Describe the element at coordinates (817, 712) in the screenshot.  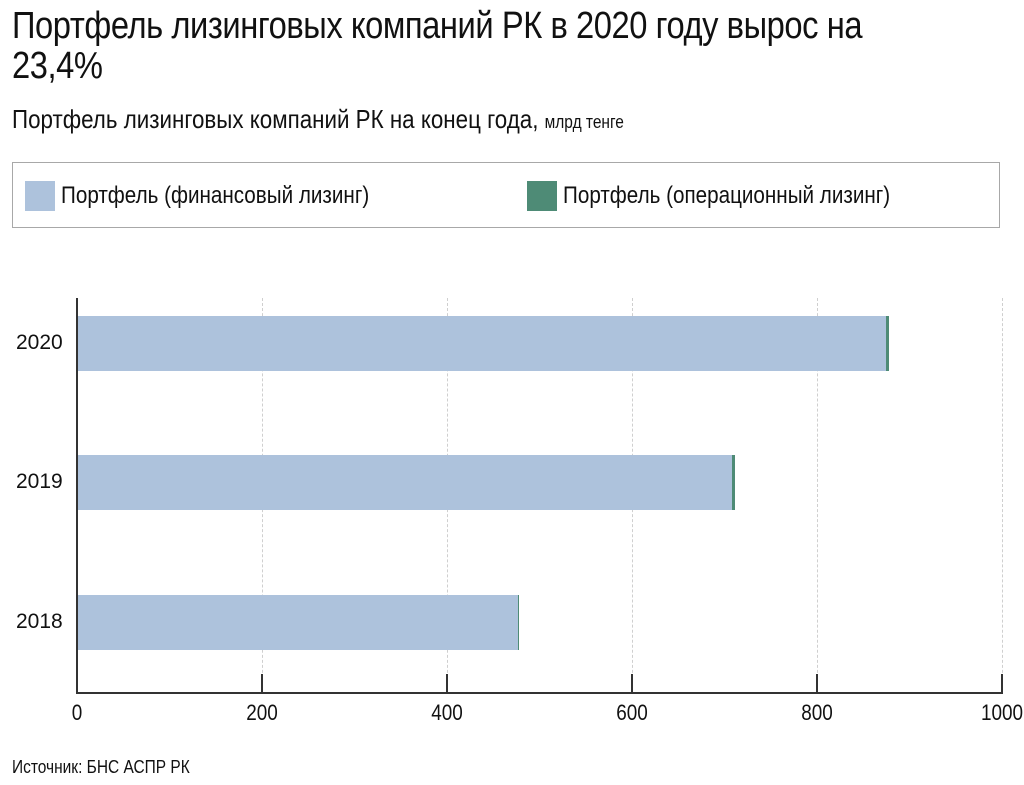
I see `x-tick-label: 800` at that location.